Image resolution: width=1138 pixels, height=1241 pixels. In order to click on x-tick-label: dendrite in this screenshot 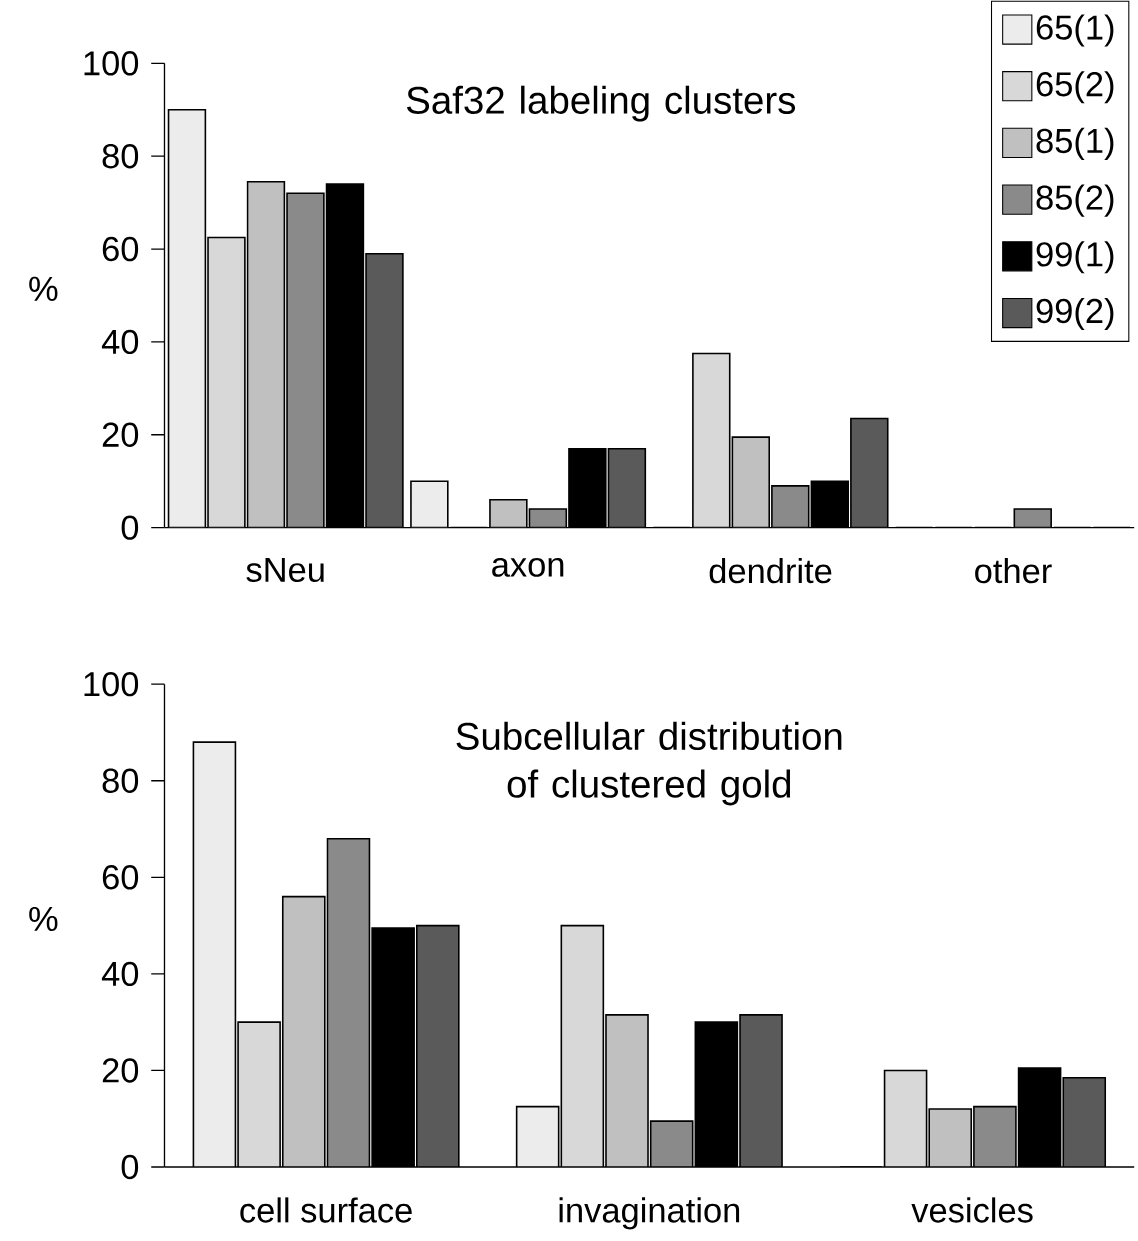, I will do `click(770, 570)`.